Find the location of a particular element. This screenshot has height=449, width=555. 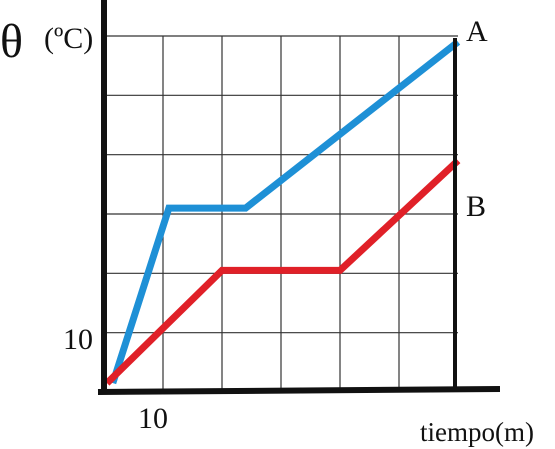

series-label-b: B is located at coordinates (476, 206).